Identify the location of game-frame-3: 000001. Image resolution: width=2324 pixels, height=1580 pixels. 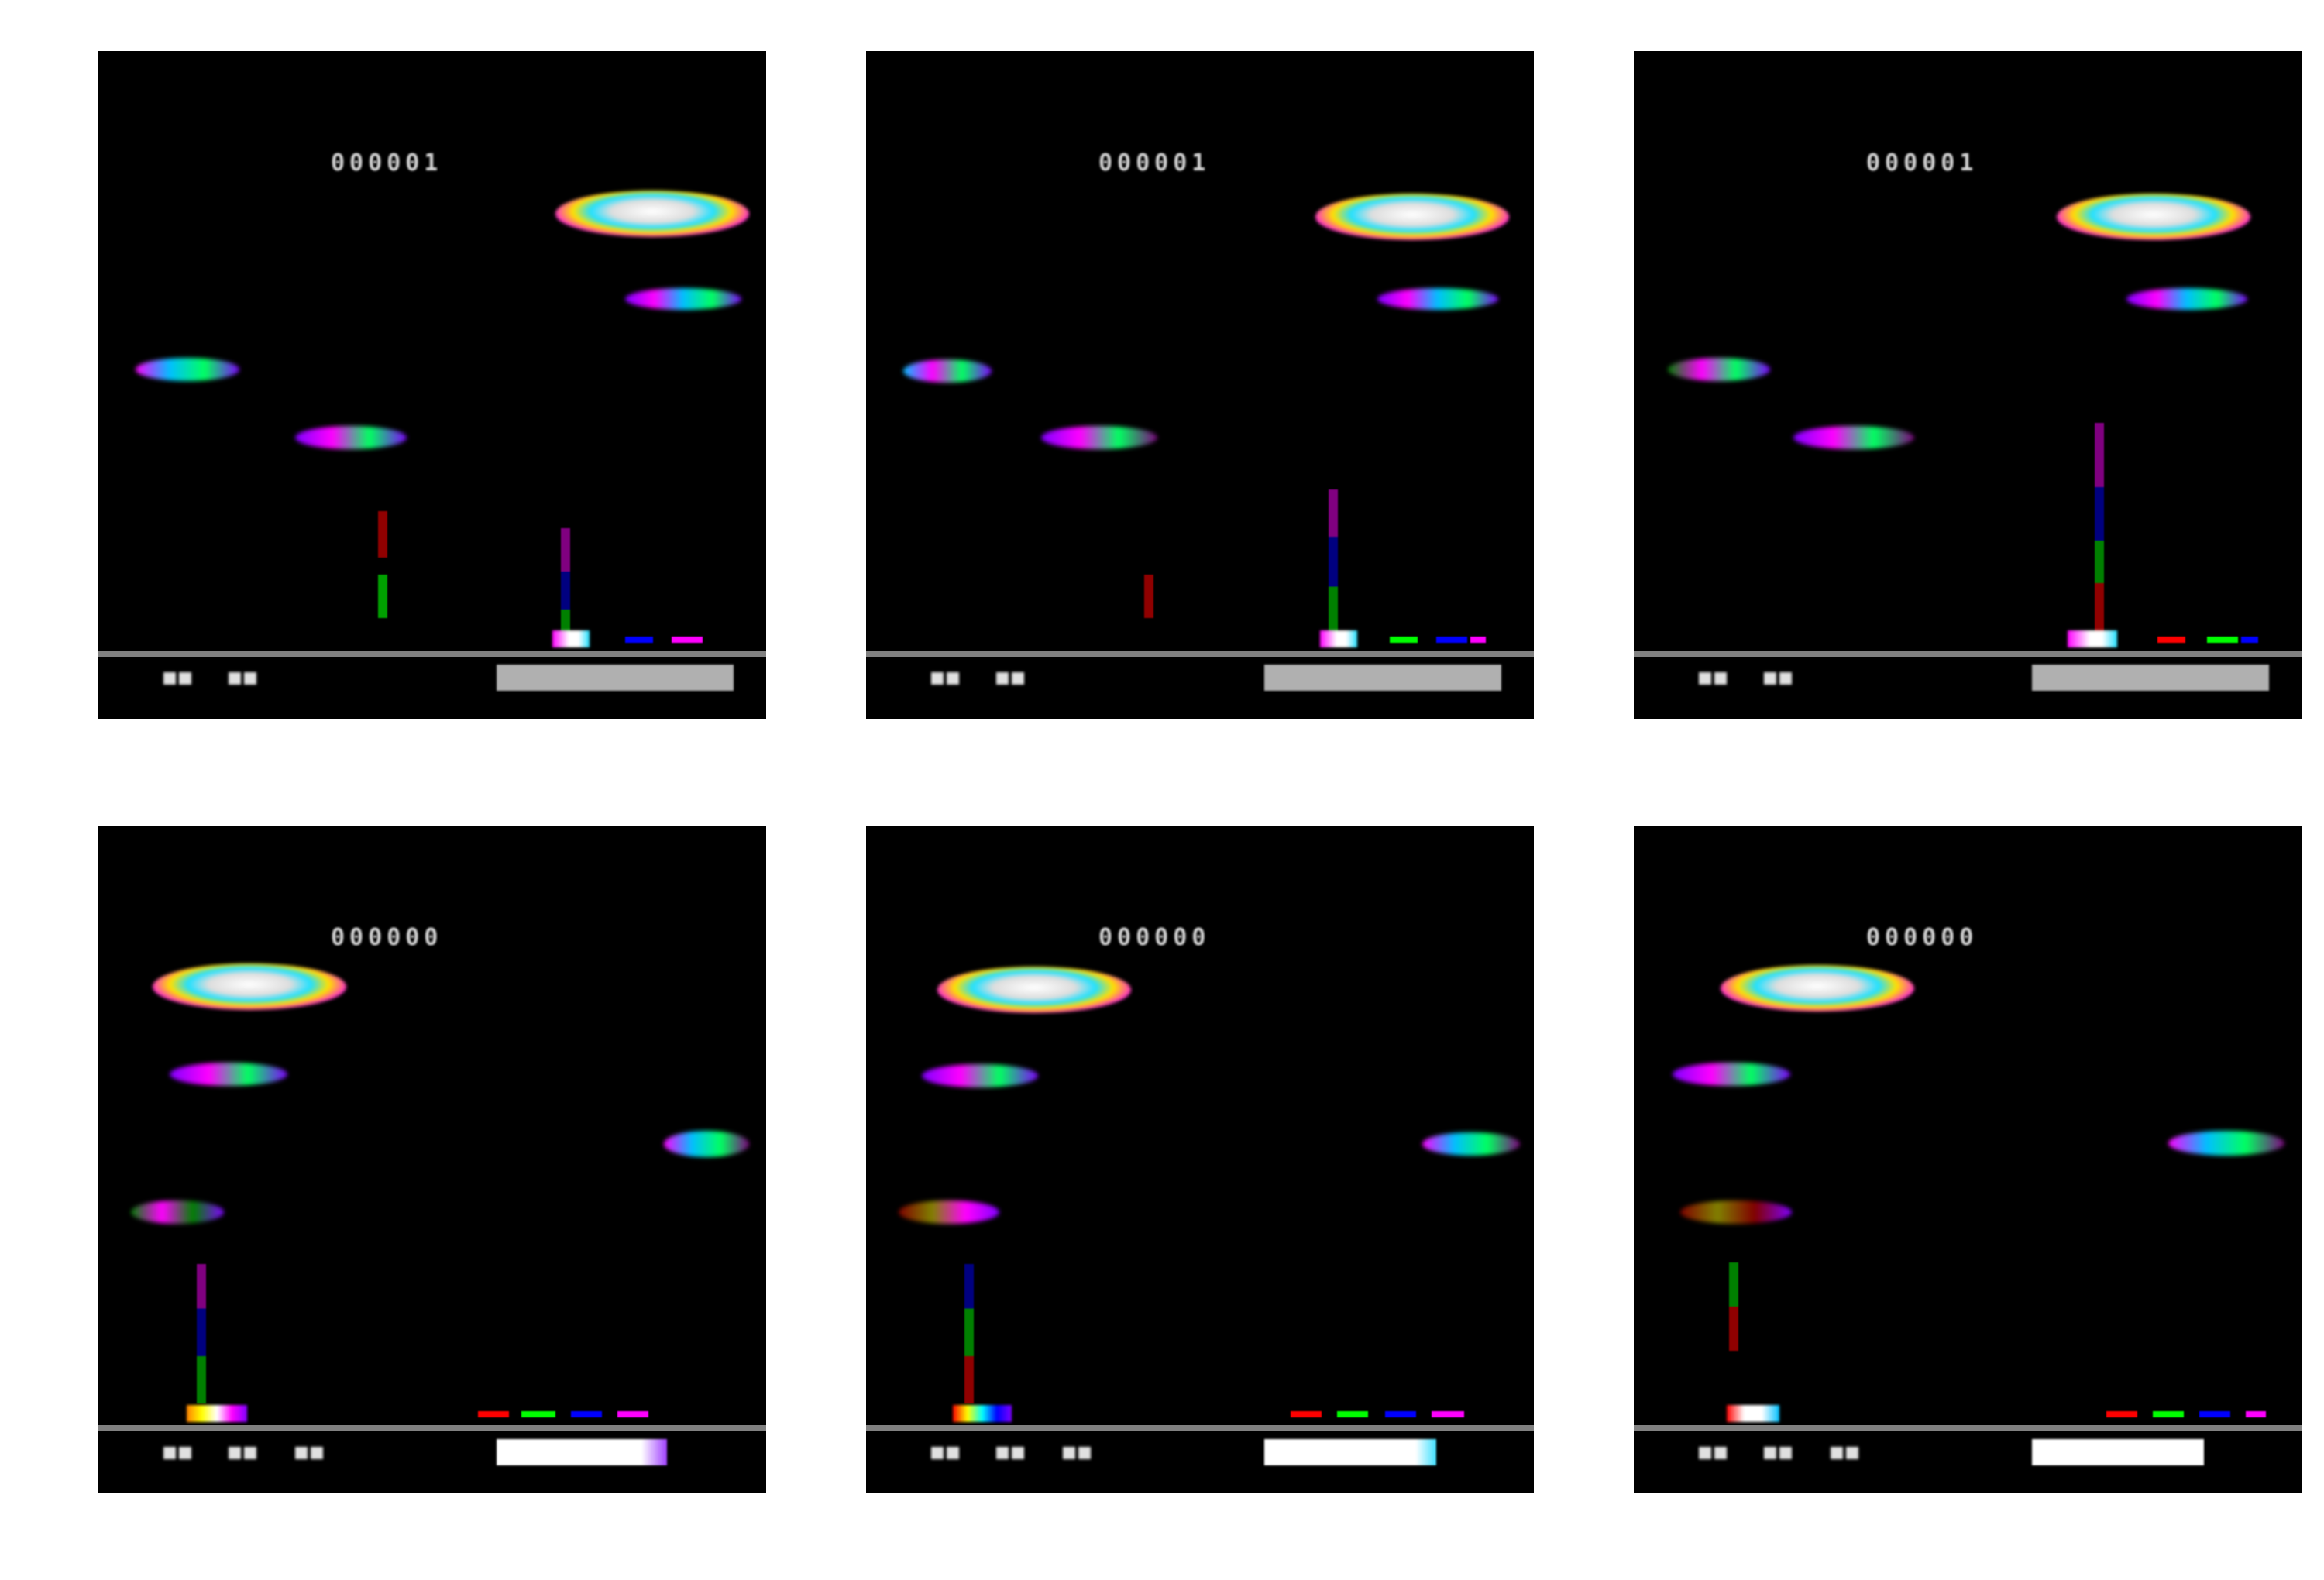
(1968, 385).